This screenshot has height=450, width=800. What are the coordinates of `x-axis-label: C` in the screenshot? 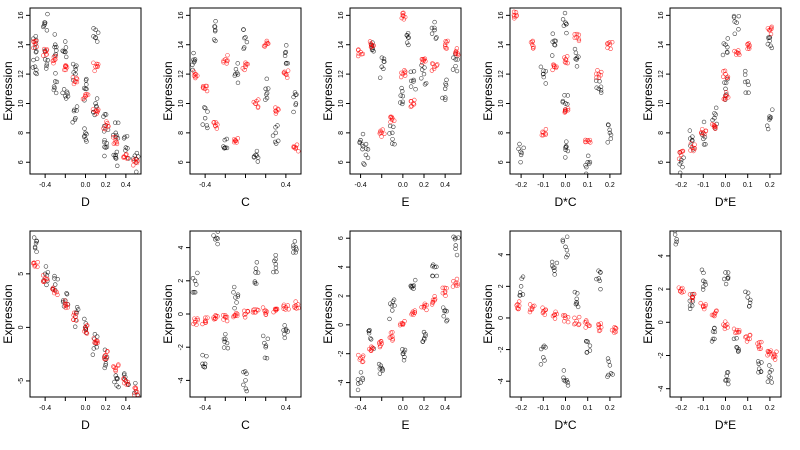 It's located at (245, 425).